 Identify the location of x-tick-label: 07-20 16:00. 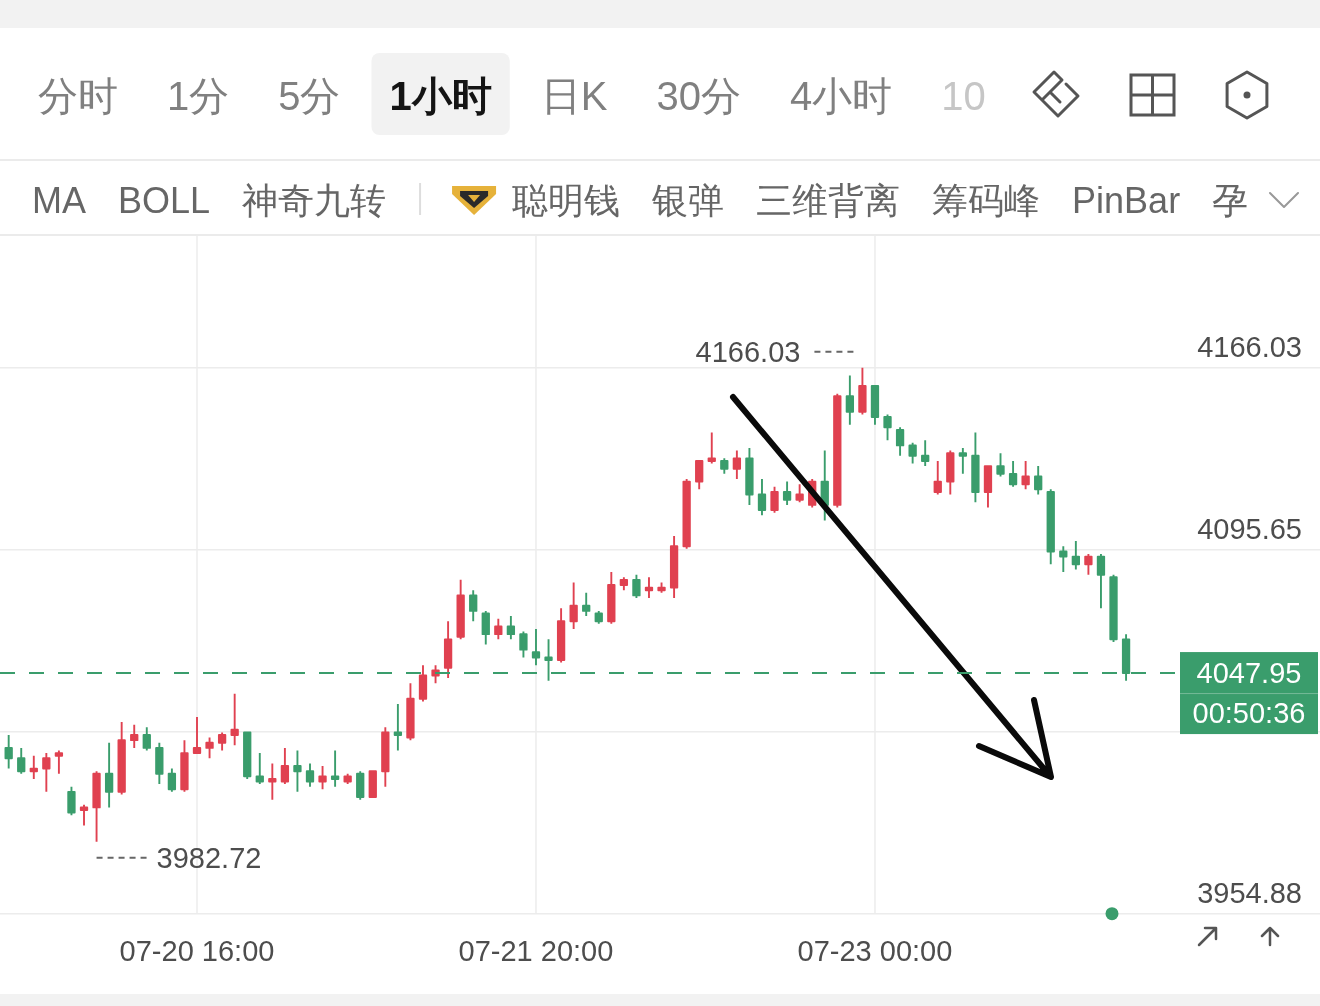
(197, 951).